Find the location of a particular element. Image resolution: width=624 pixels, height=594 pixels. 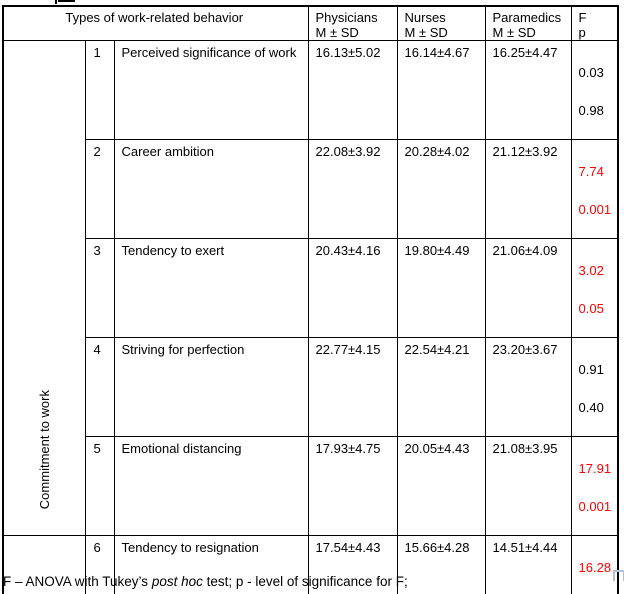

f-value: 3.02 is located at coordinates (591, 270).